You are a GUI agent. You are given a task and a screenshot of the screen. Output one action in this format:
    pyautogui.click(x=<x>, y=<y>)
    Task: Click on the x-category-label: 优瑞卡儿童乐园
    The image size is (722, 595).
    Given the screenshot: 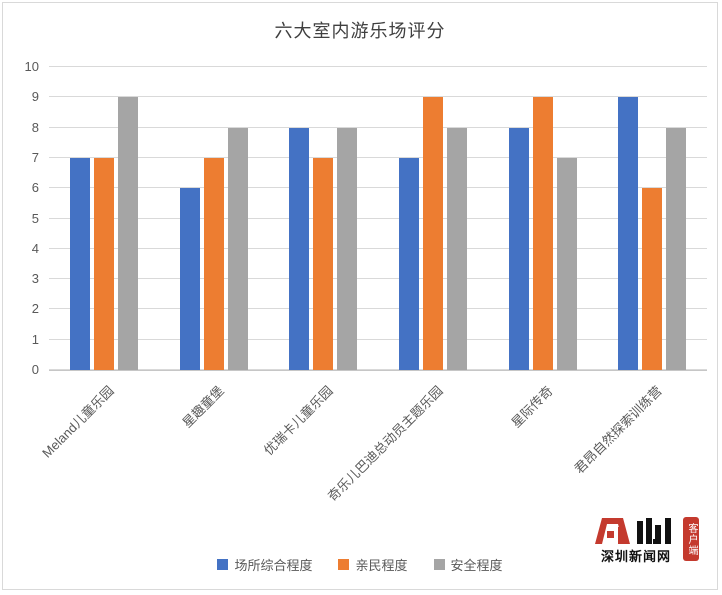 What is the action you would take?
    pyautogui.click(x=298, y=421)
    